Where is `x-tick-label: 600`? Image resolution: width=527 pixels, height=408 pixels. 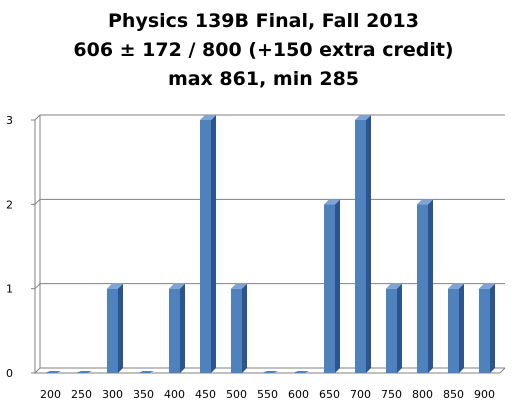
x-tick-label: 600 is located at coordinates (298, 394).